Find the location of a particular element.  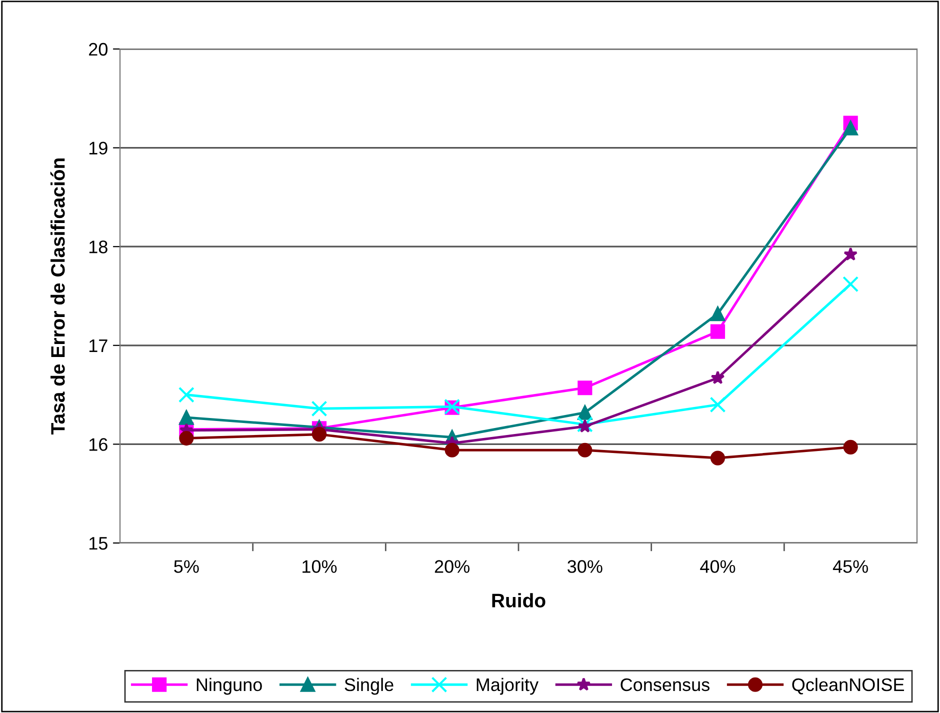

x-tick-label: 30% is located at coordinates (585, 566).